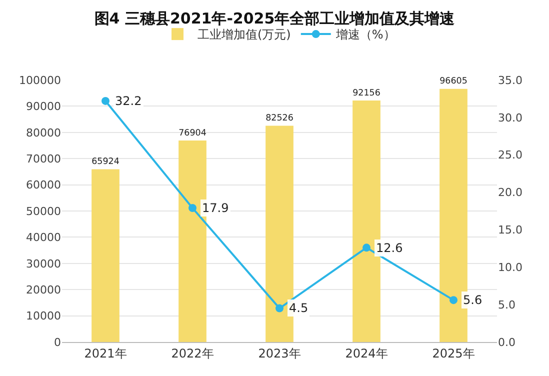 This screenshot has width=549, height=376. What do you see at coordinates (40, 80) in the screenshot?
I see `y-tick-label: 100000` at bounding box center [40, 80].